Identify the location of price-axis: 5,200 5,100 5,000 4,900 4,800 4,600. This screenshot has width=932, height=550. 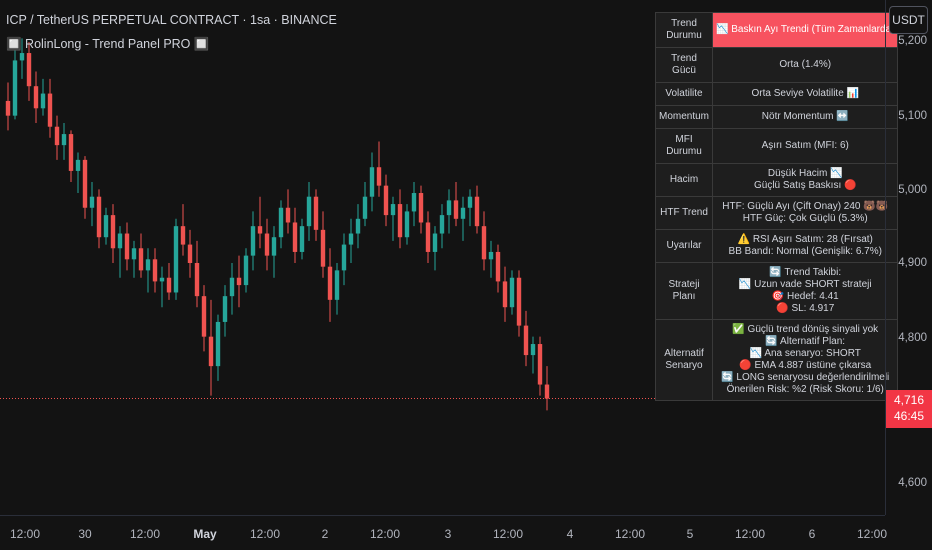
(908, 257).